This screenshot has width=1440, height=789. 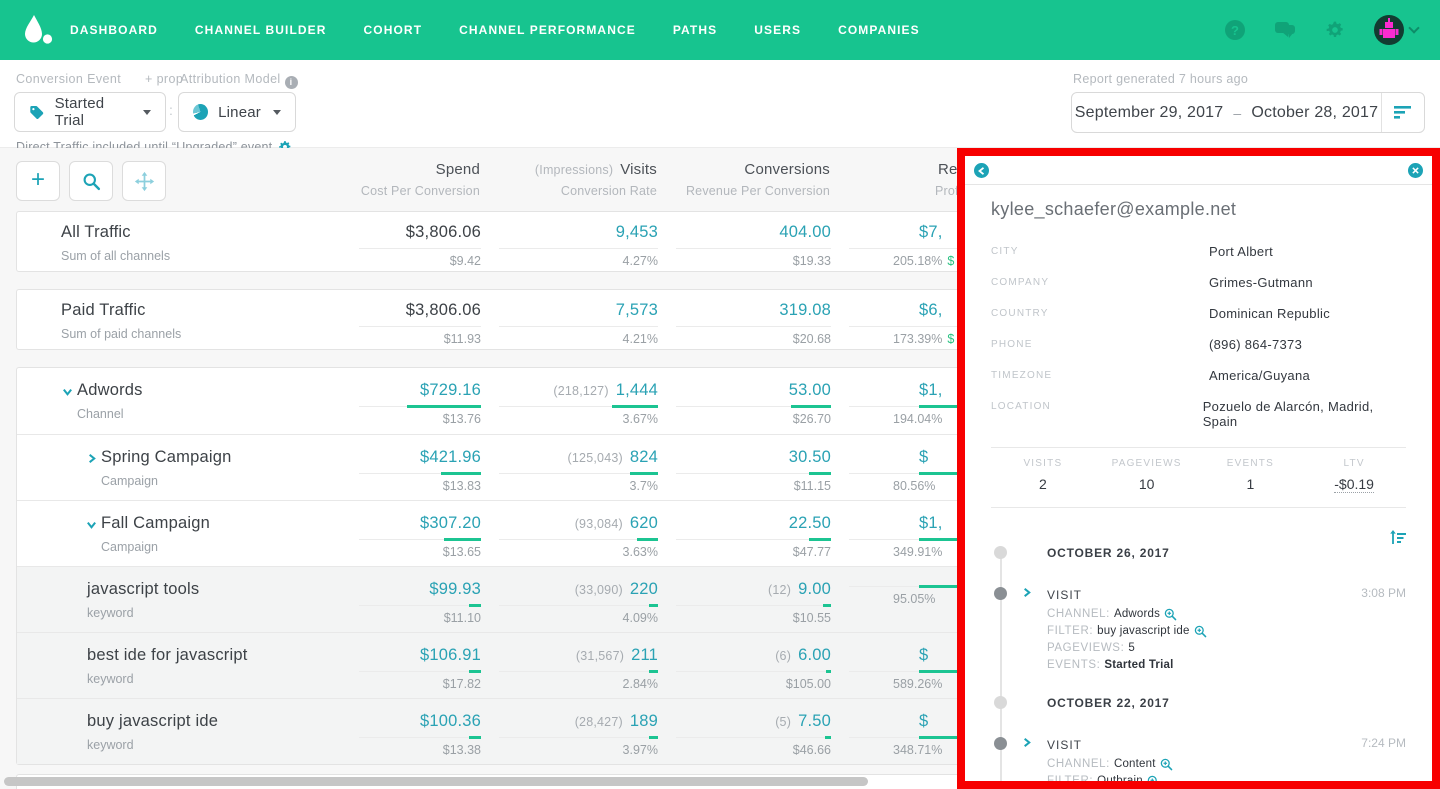 What do you see at coordinates (1288, 414) in the screenshot?
I see `field-value: Pozuelo de Alarcón, Madrid, Spain` at bounding box center [1288, 414].